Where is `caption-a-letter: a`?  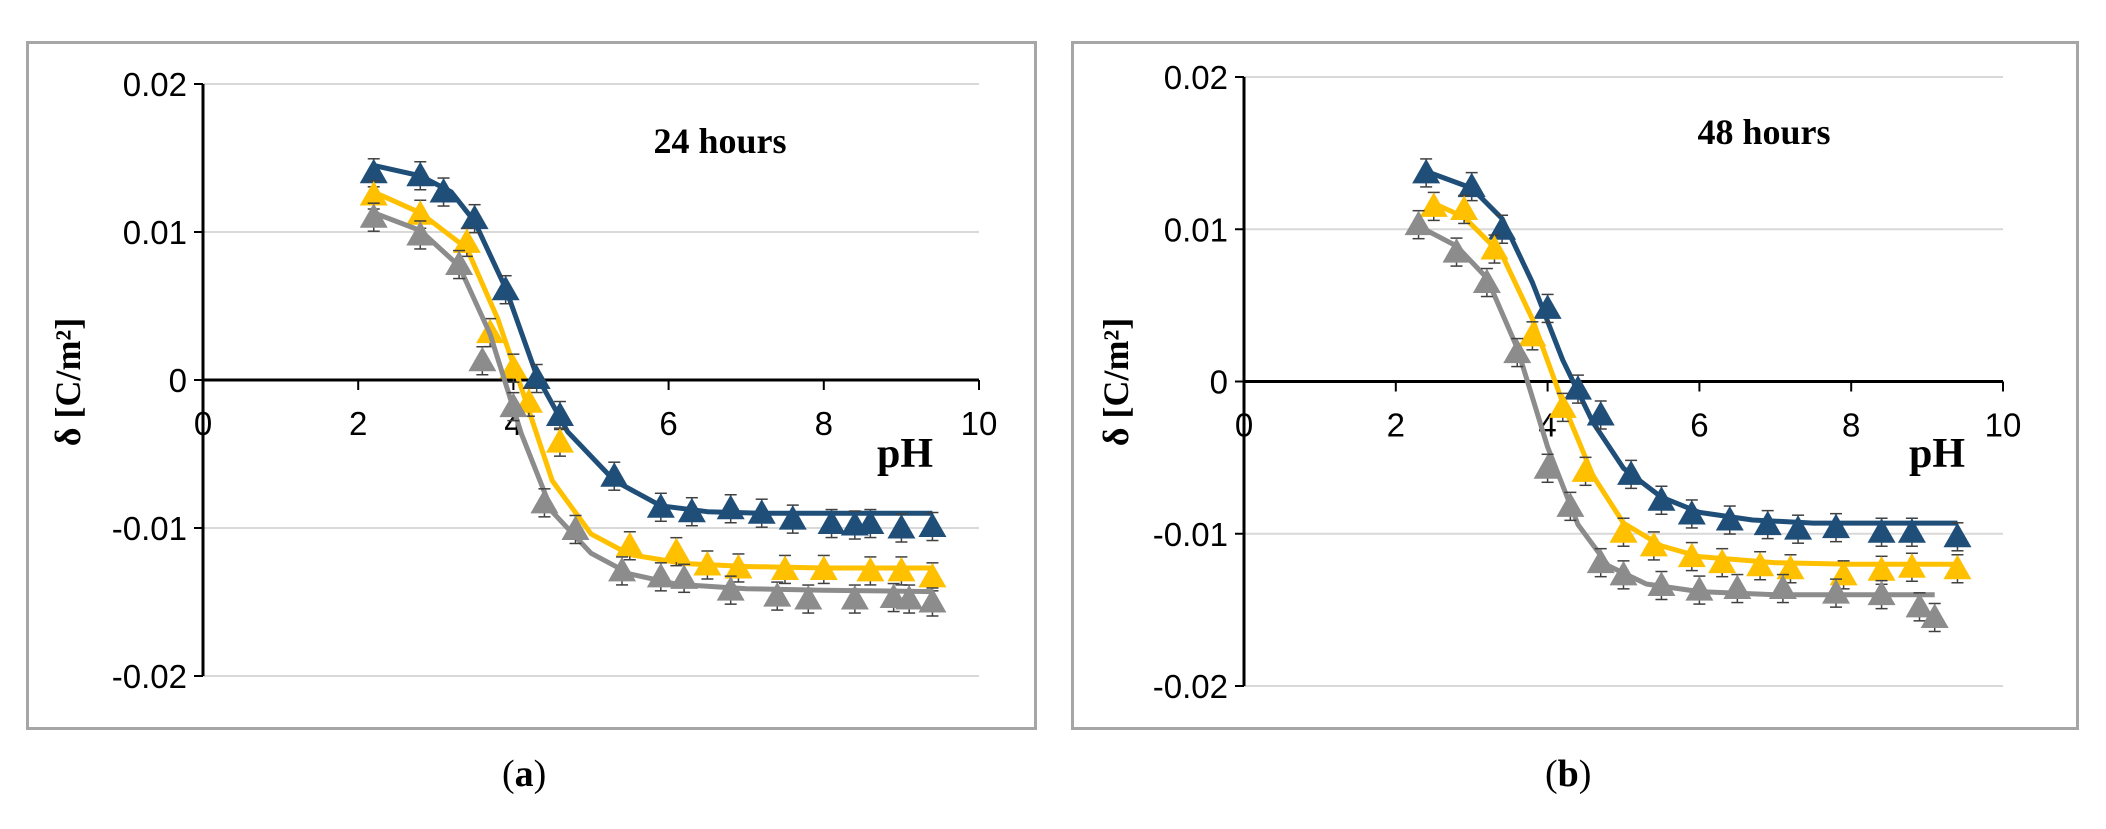
caption-a-letter: a is located at coordinates (524, 774).